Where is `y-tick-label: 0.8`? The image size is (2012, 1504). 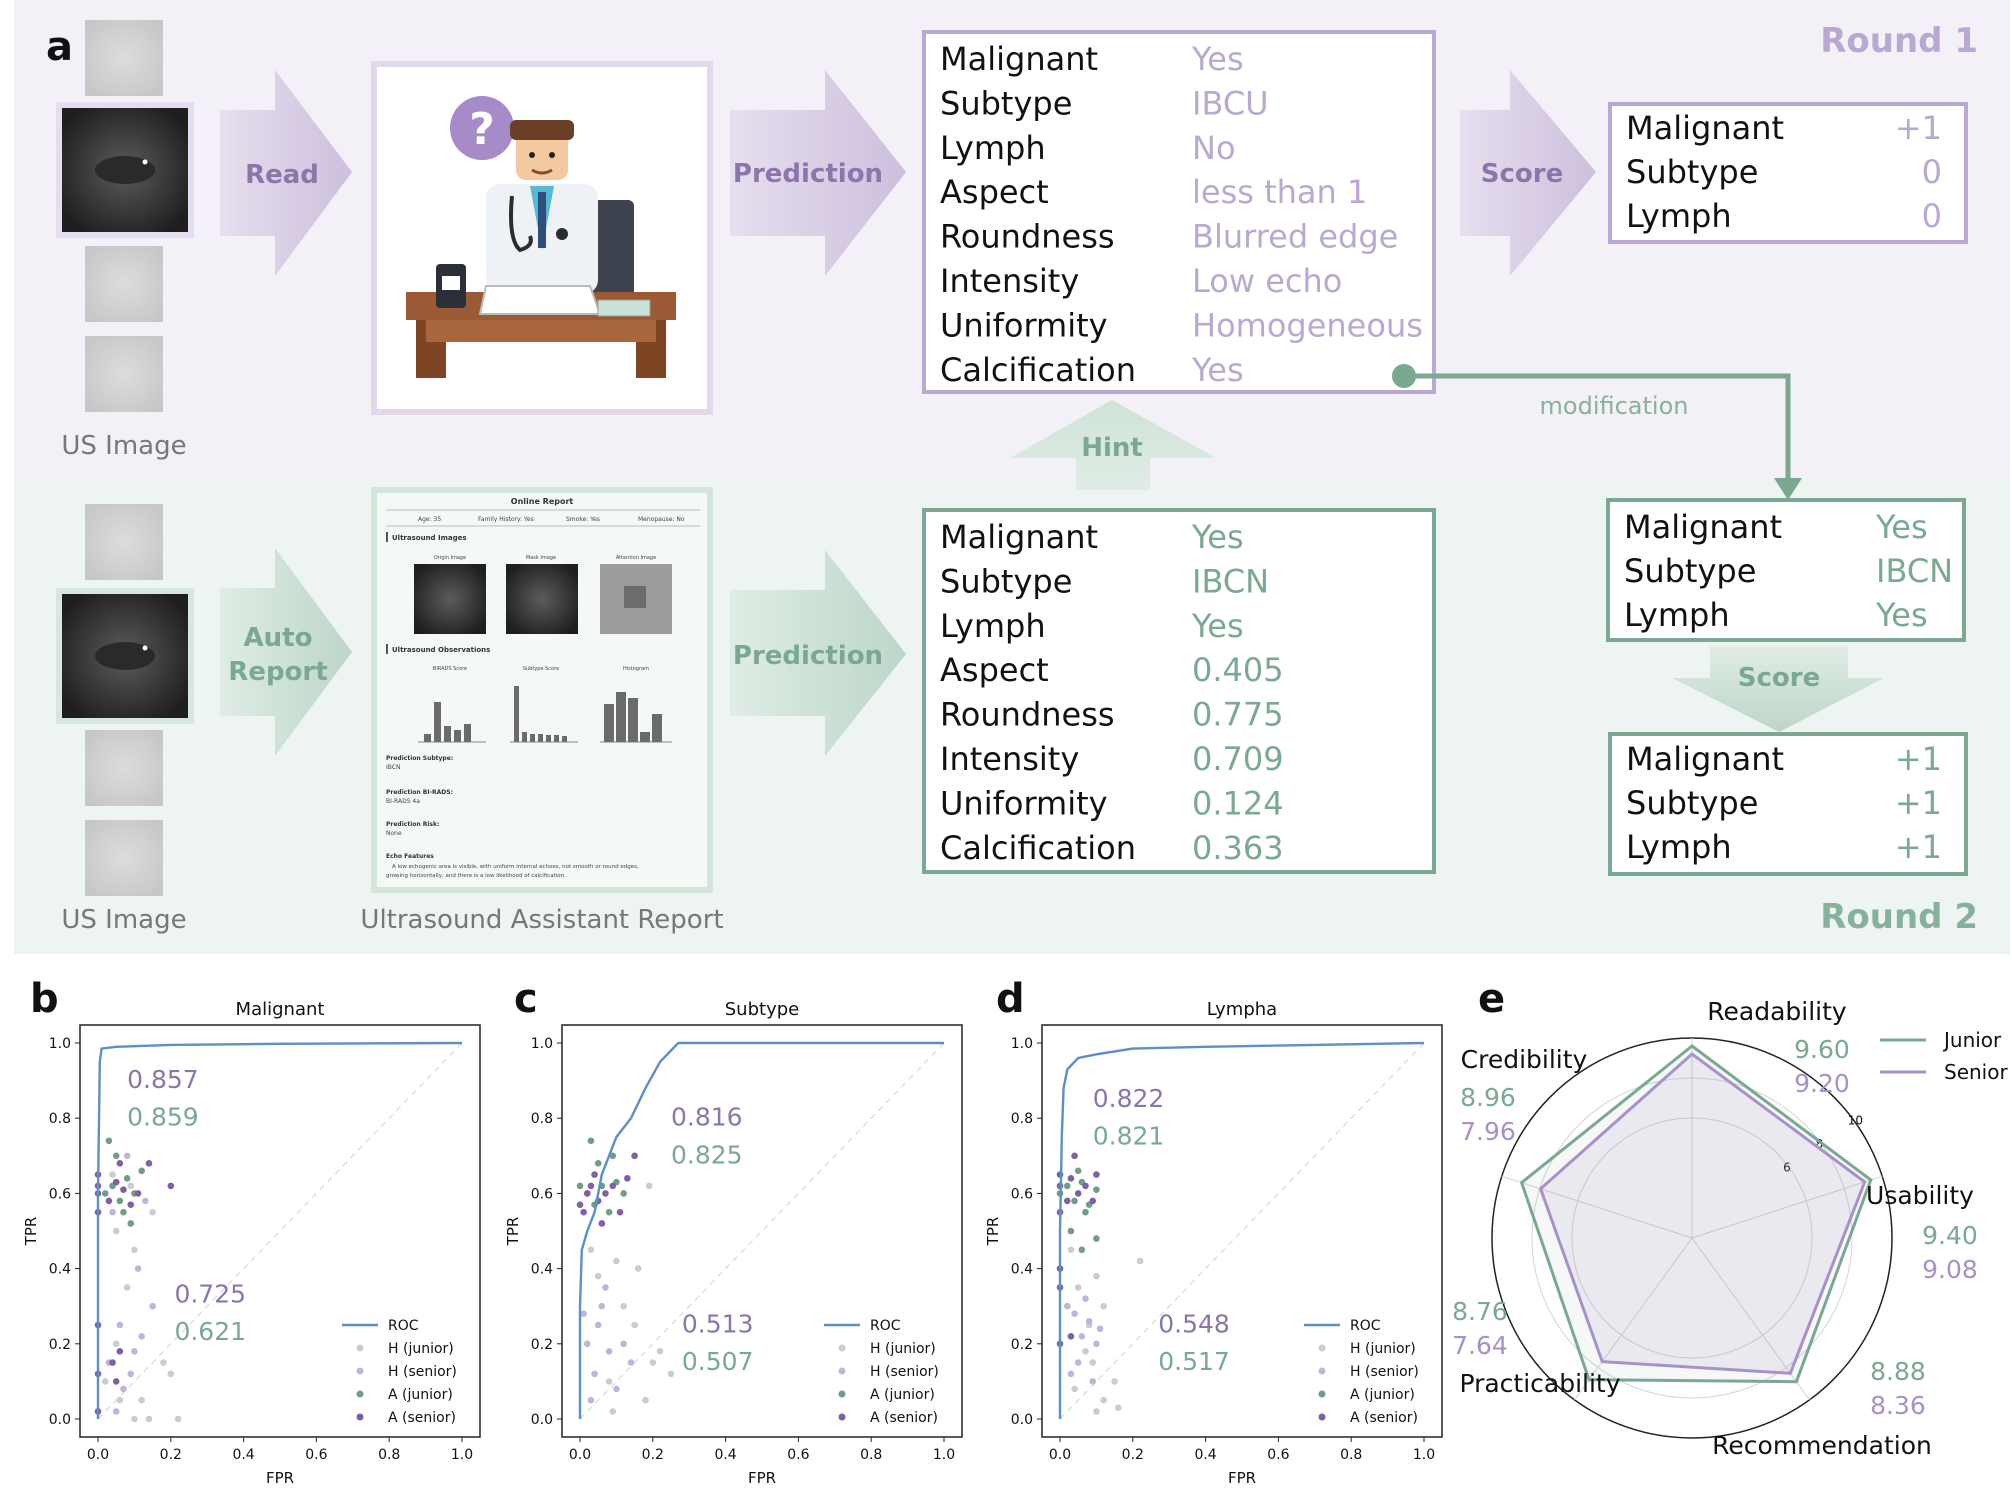
y-tick-label: 0.8 is located at coordinates (60, 1119).